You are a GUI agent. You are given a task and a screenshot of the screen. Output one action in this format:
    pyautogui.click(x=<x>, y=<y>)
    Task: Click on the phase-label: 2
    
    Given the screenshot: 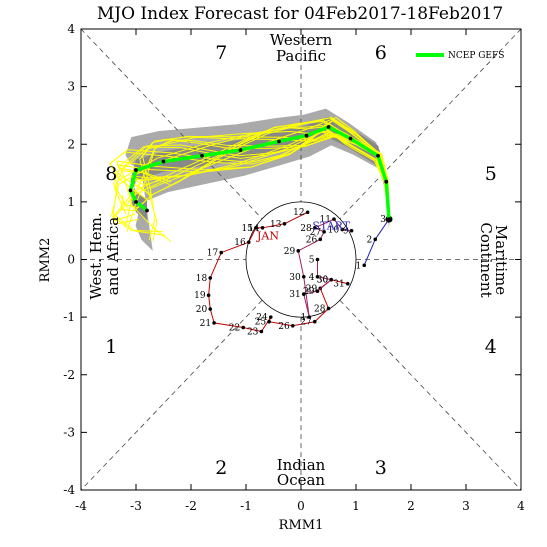 What is the action you would take?
    pyautogui.click(x=221, y=468)
    